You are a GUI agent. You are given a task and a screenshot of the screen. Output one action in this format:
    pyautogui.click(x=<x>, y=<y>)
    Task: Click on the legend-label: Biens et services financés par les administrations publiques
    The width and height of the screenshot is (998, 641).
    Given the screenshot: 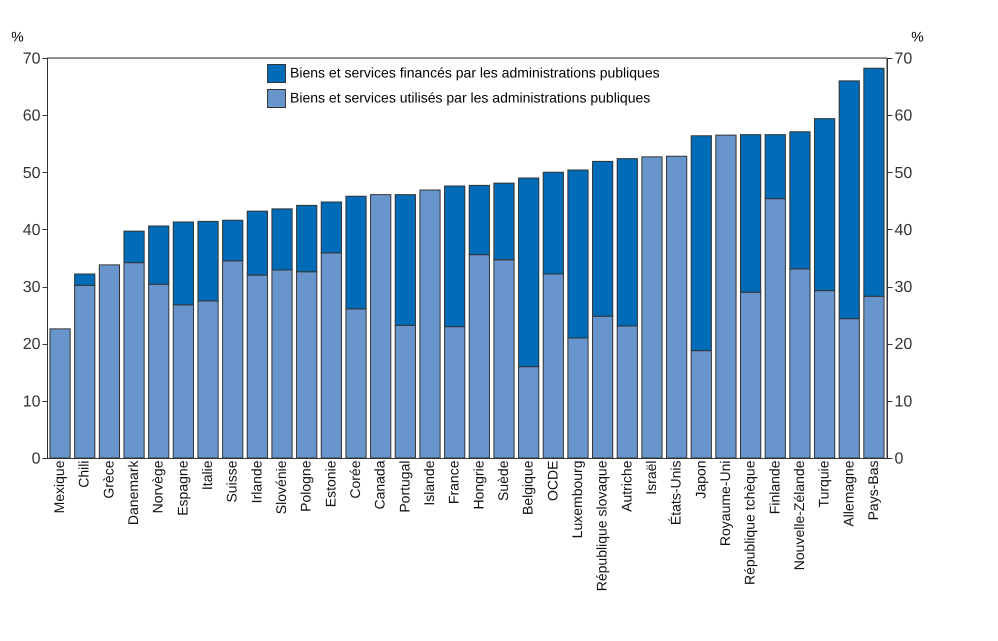 What is the action you would take?
    pyautogui.click(x=475, y=72)
    